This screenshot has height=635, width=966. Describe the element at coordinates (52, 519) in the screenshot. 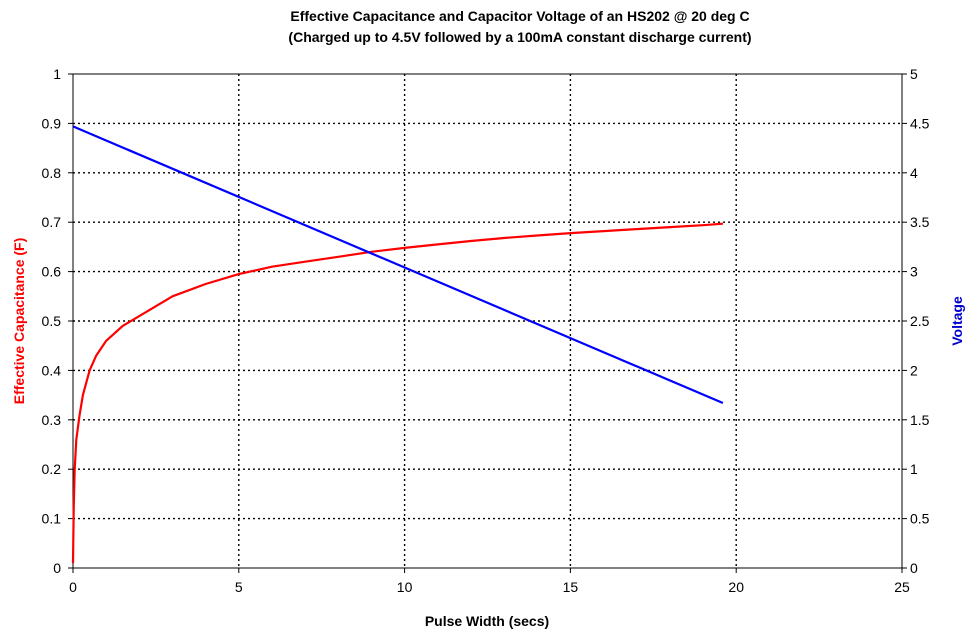

I see `left-tick-label: 0.1` at that location.